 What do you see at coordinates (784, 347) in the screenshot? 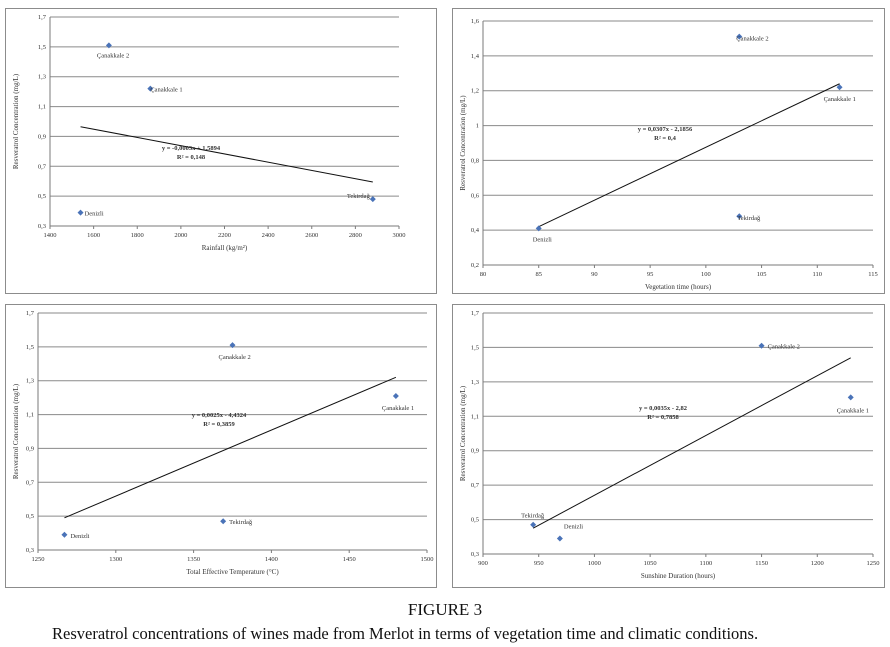
I see `data-label-sunshine-duration-canakkale-2: Çanakkale 2` at bounding box center [784, 347].